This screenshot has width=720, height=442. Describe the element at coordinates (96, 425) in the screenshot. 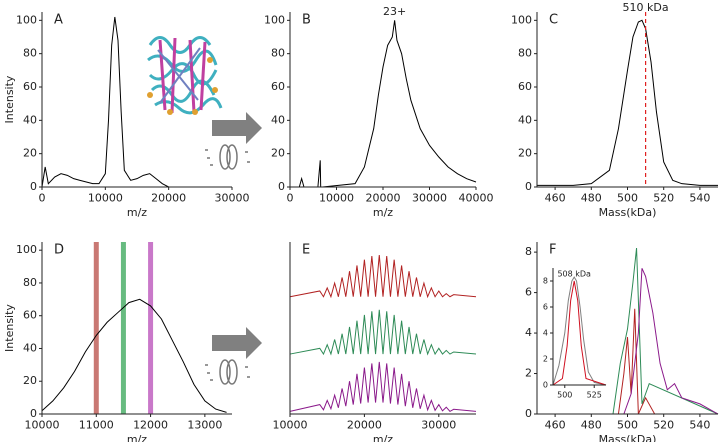

I see `x-tick-label: 11000` at that location.